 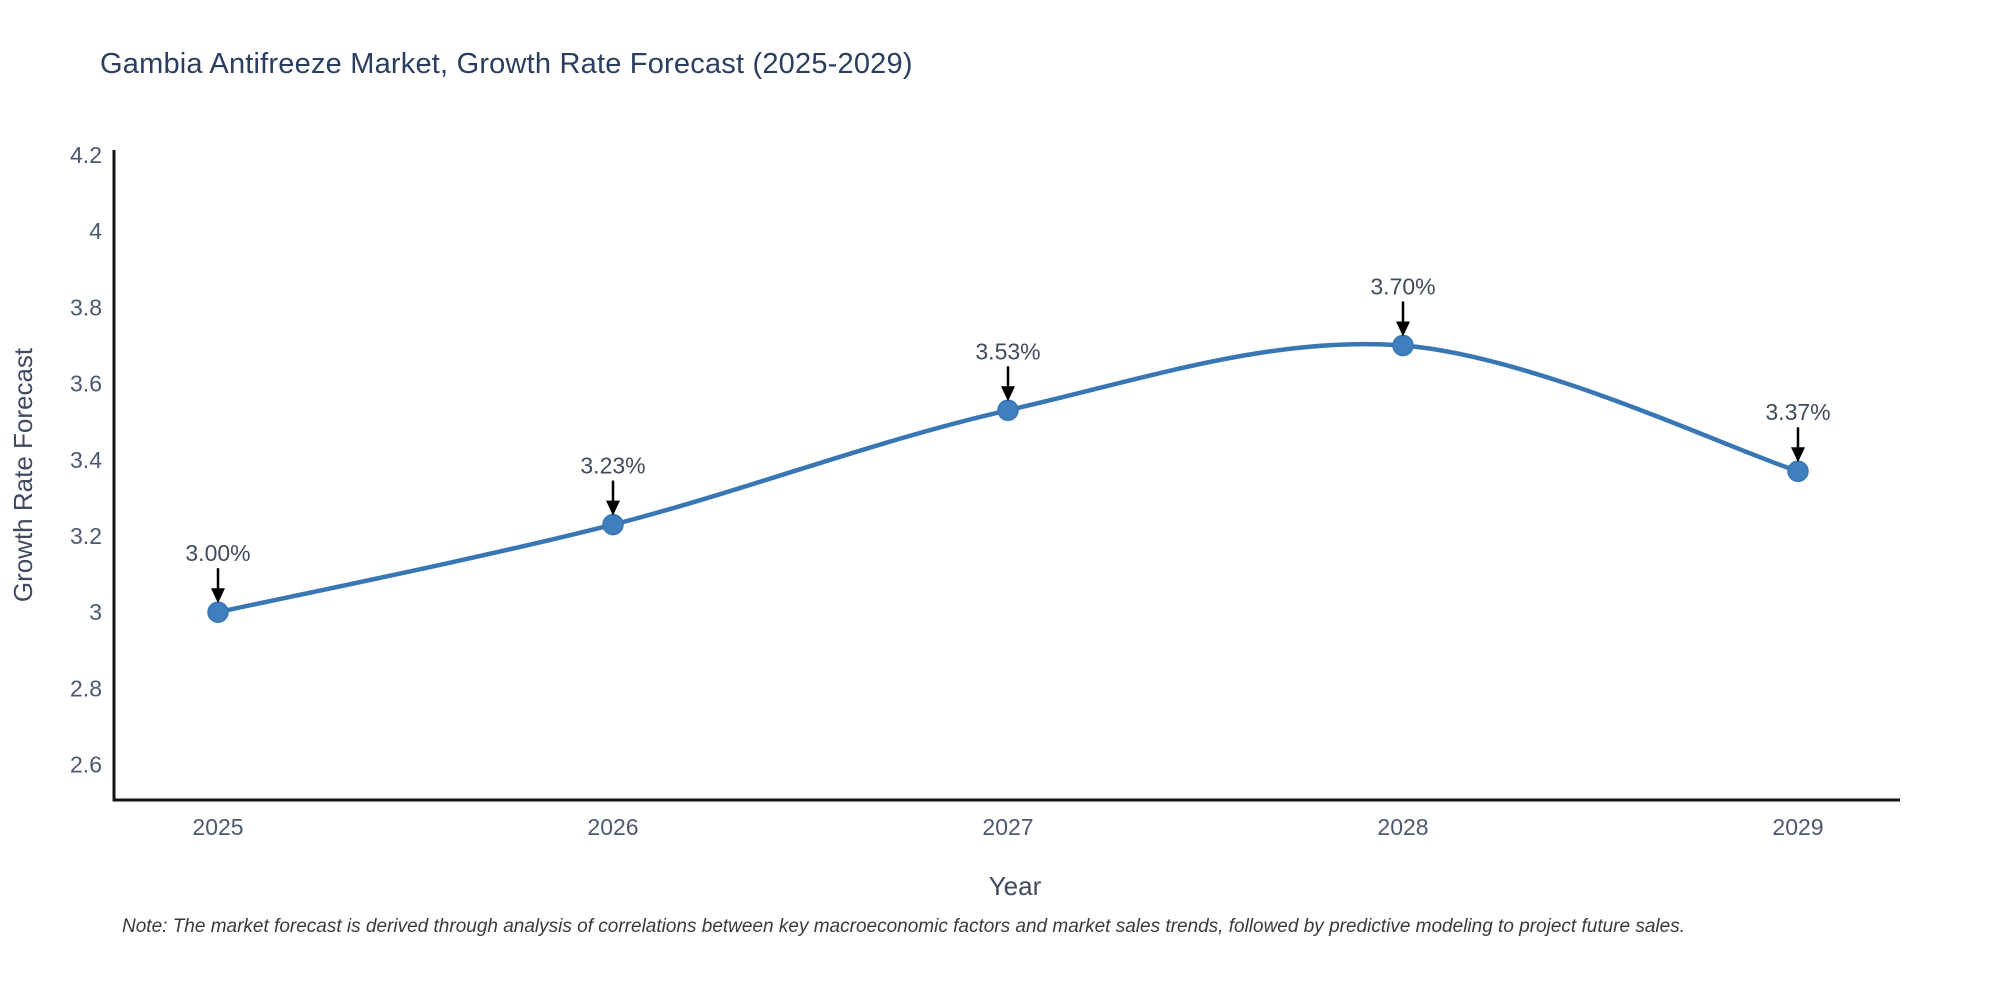 I want to click on y-tick-label: 3.8, so click(x=86, y=307).